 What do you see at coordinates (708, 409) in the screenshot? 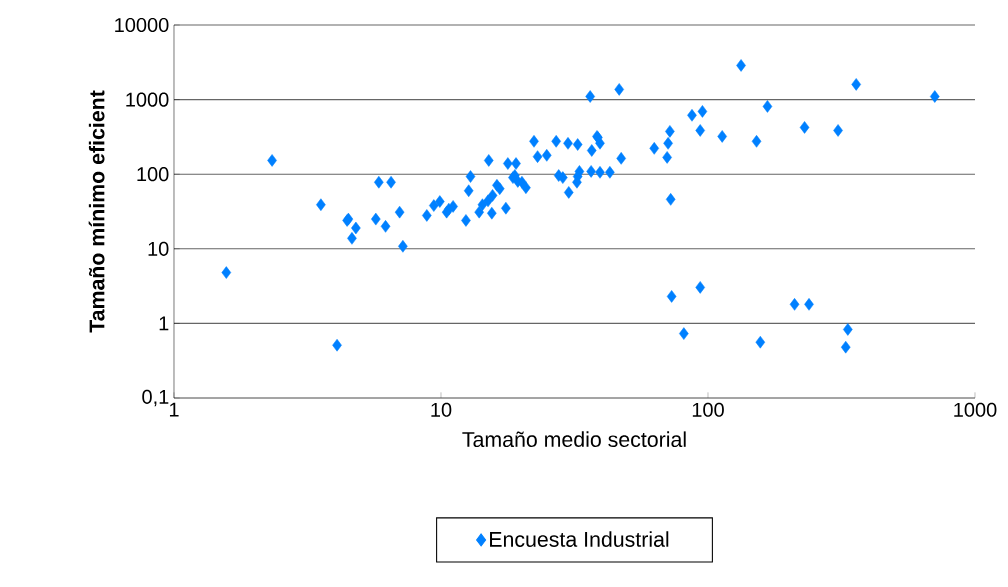
I see `x-tick-label: 100` at bounding box center [708, 409].